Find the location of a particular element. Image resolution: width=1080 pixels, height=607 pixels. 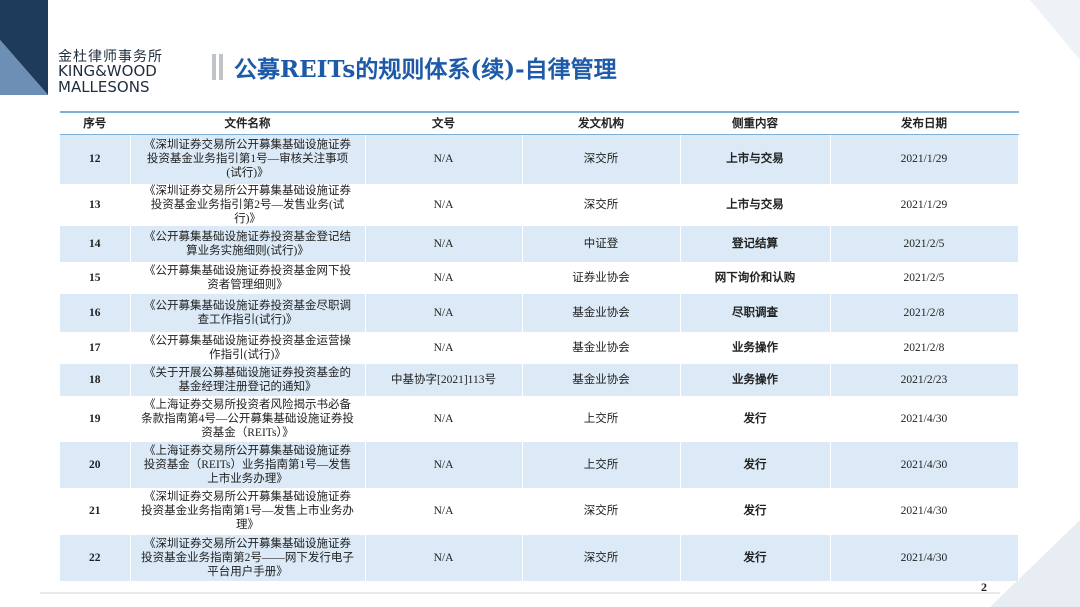

row-number: 12 is located at coordinates (95, 159).